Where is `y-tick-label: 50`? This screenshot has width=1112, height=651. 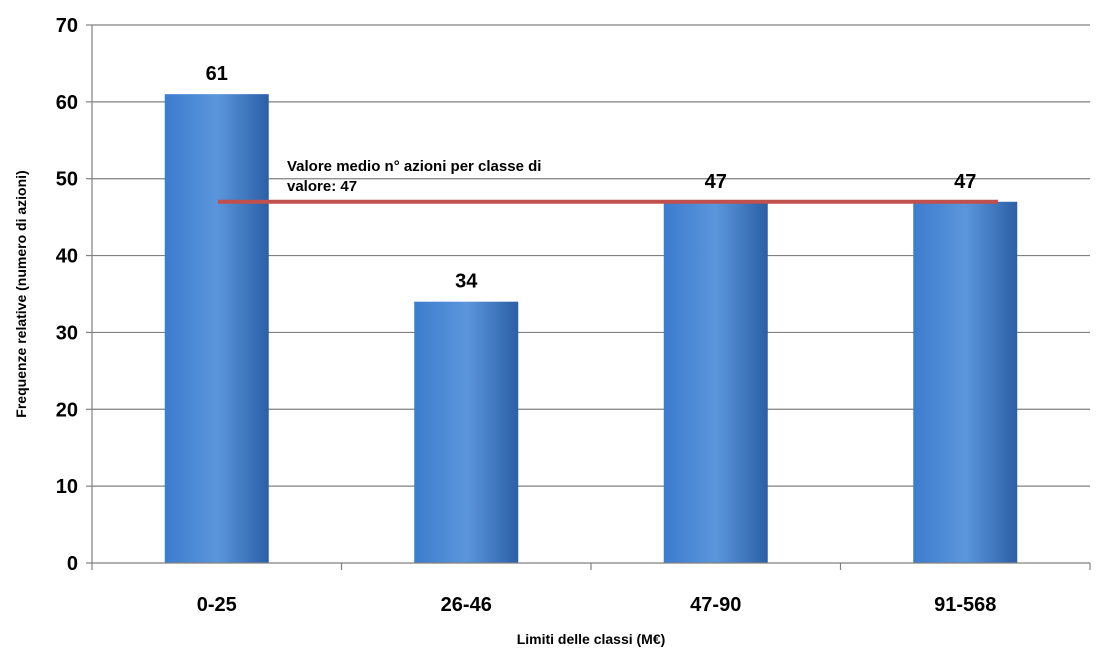
y-tick-label: 50 is located at coordinates (67, 180).